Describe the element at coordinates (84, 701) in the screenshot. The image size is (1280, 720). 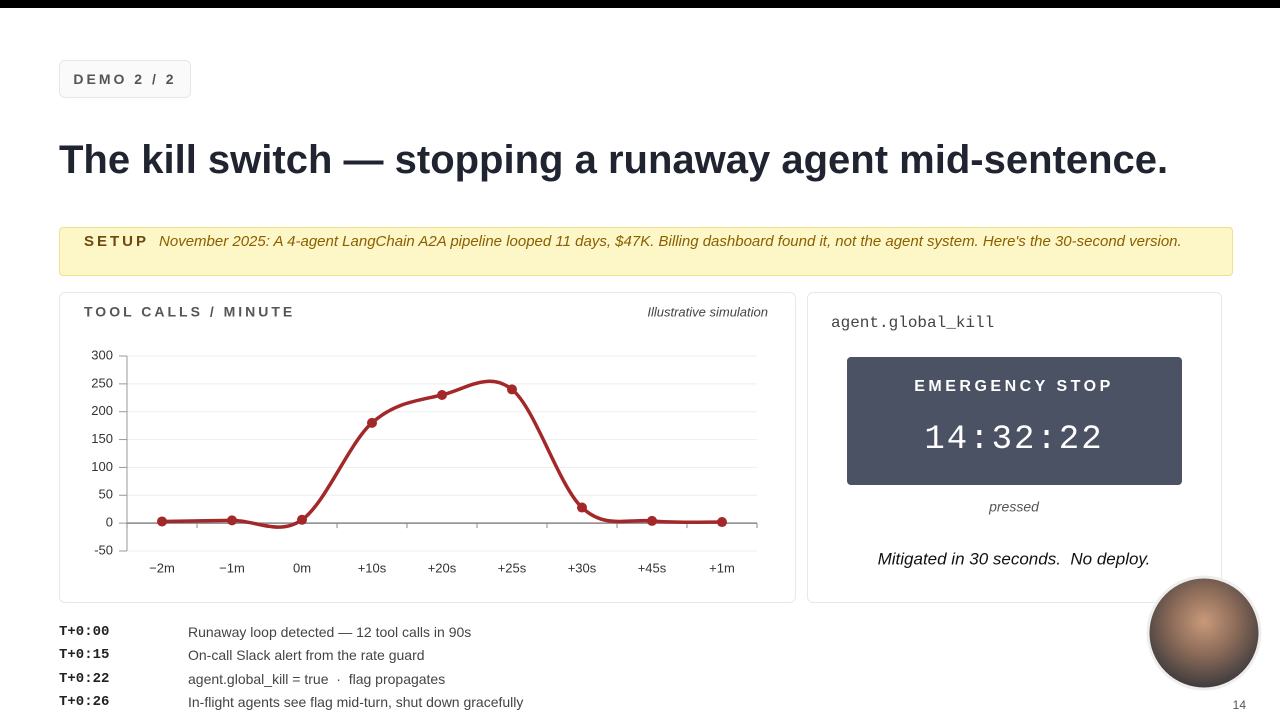
I see `timeline-time: T+0:26` at that location.